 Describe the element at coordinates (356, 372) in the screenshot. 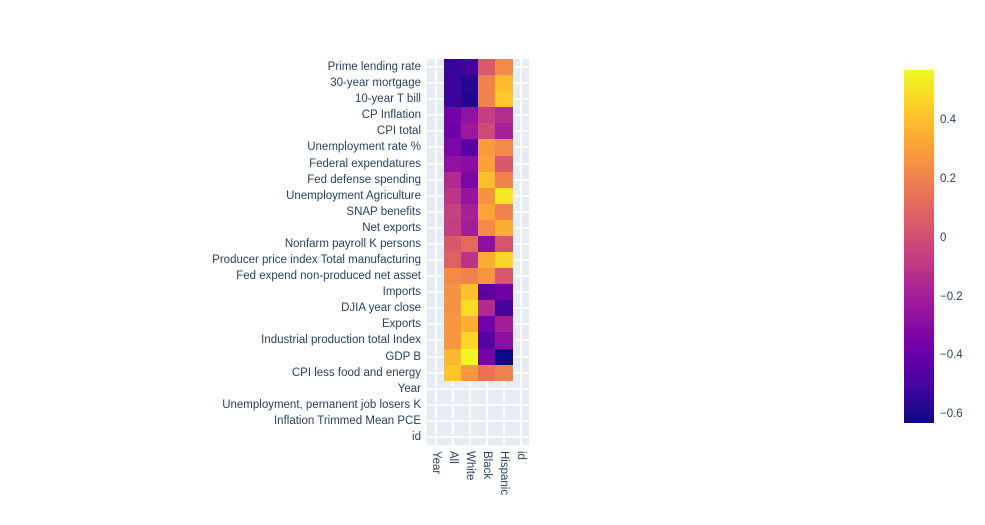

I see `y-tick-label: CPI less food and energy` at that location.